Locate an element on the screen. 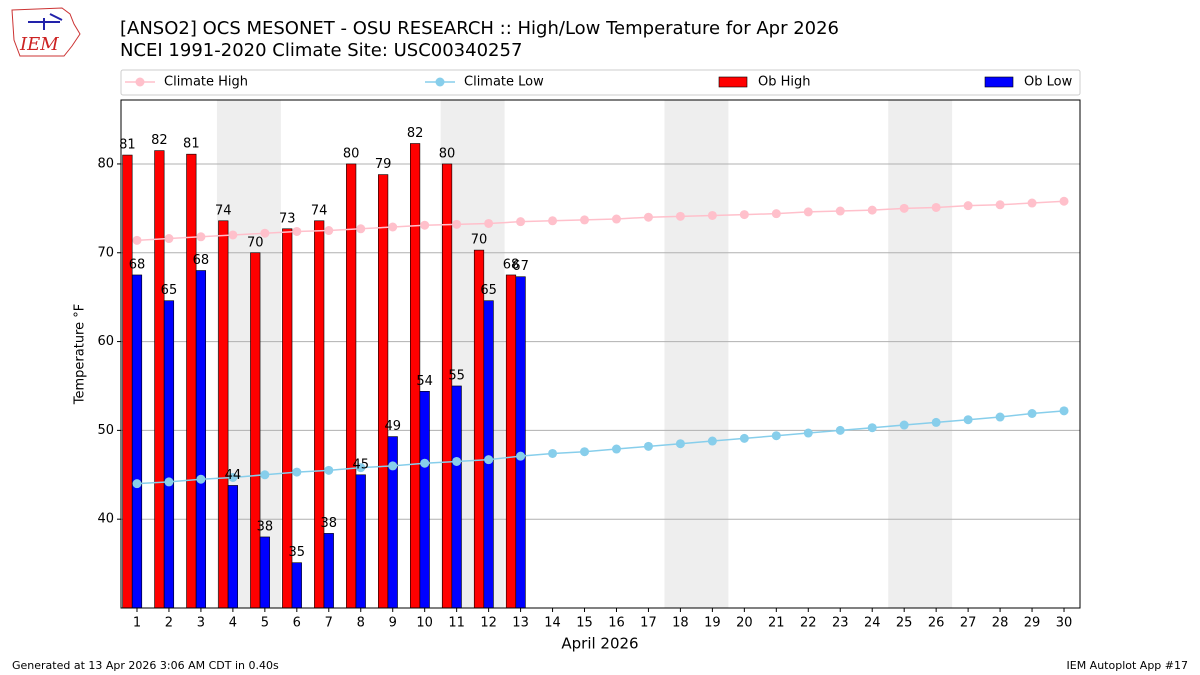  value-label: 55 is located at coordinates (456, 375).